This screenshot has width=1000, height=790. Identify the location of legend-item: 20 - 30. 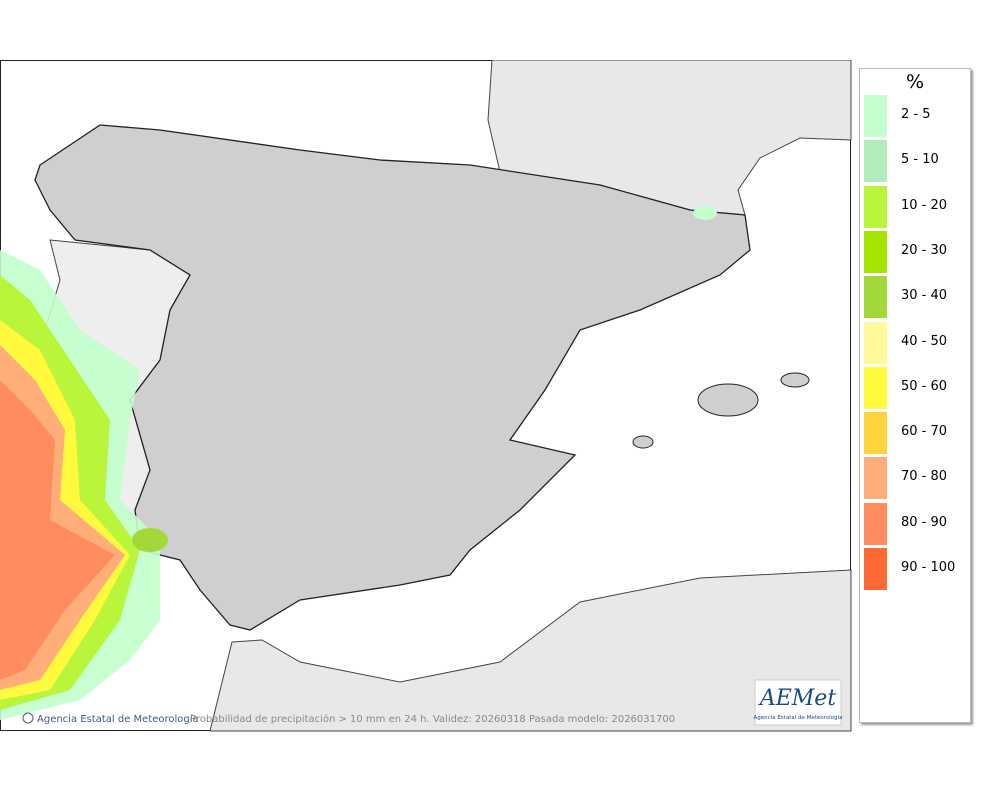
(914, 251).